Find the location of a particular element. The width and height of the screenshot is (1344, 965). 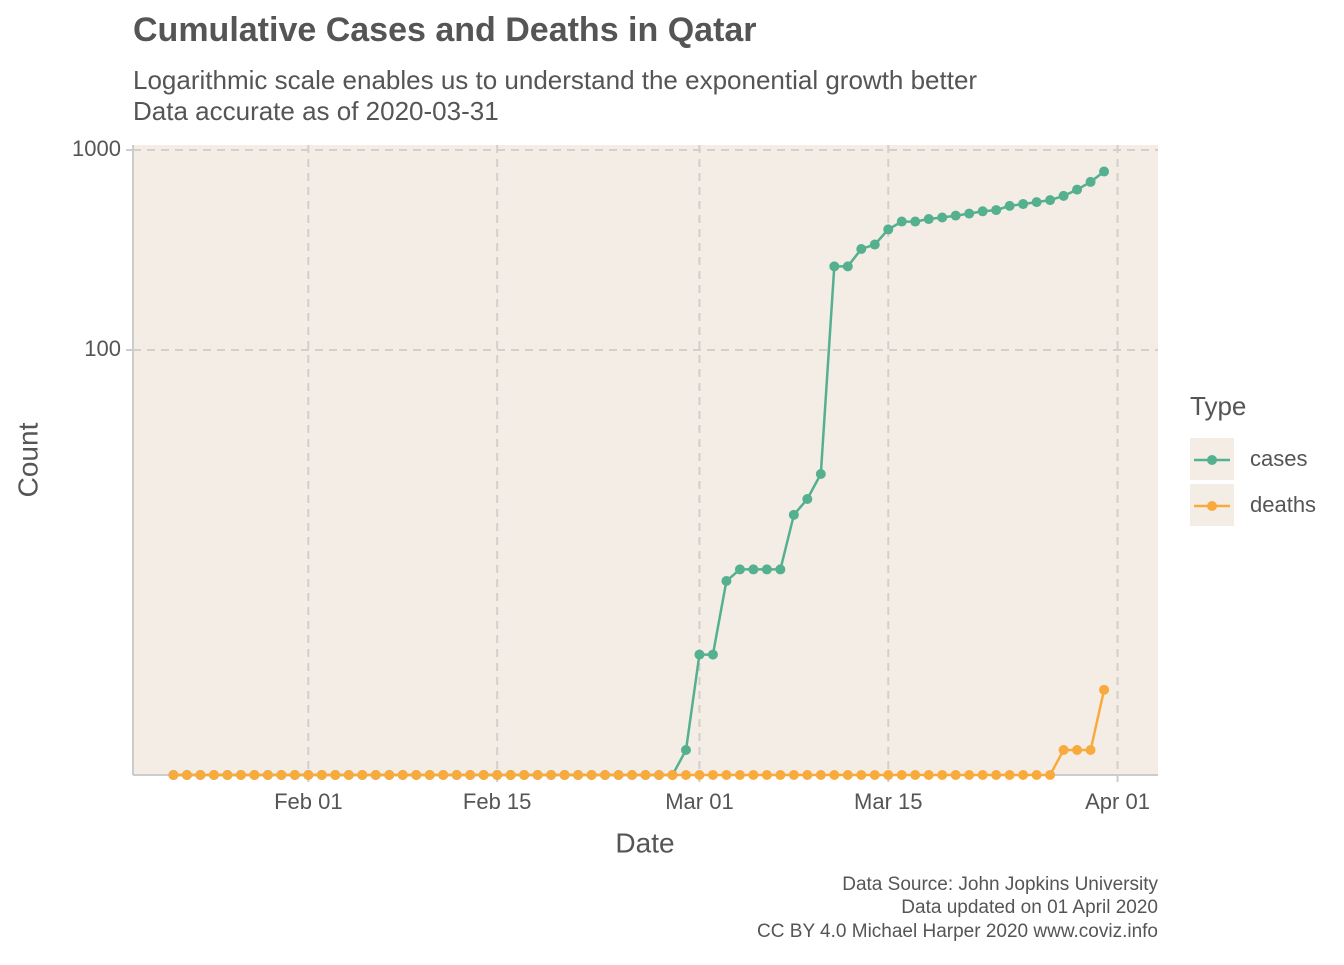

subtitle: Data accurate as of 2020-03-31 is located at coordinates (316, 111).